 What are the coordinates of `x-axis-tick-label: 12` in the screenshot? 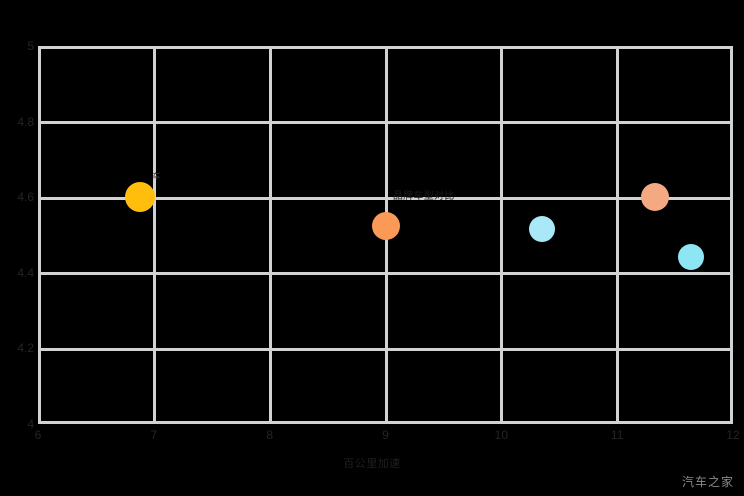 It's located at (733, 435).